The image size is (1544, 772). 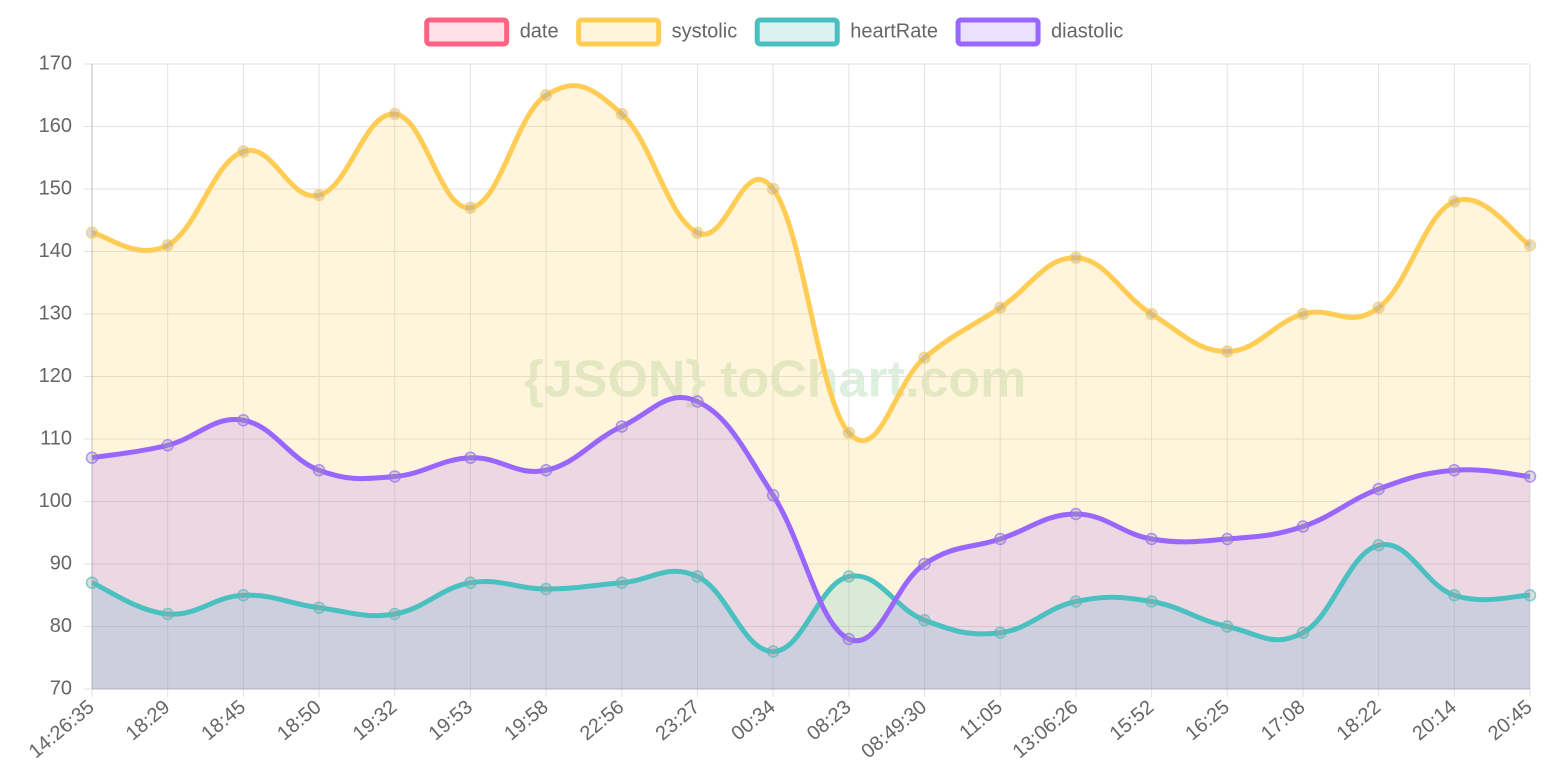 I want to click on watermark: {JSON} toChart.com, so click(x=775, y=380).